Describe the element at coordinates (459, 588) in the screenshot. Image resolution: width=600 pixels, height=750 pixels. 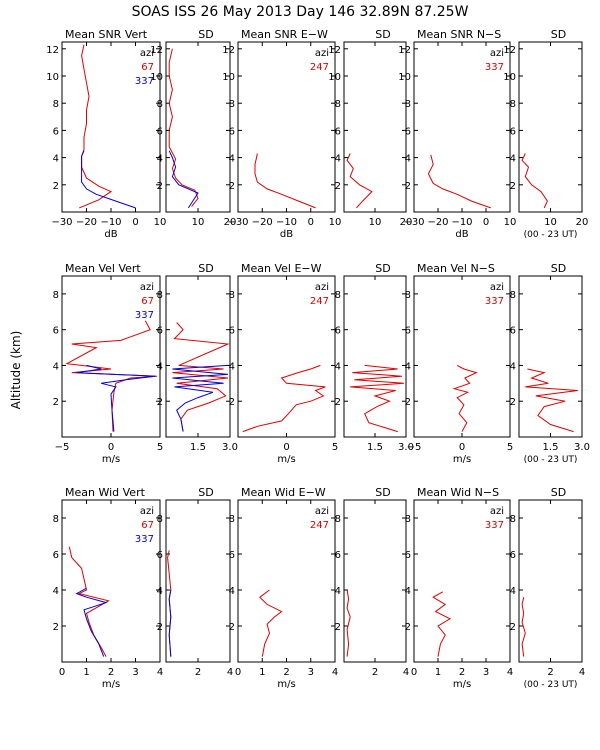
I see `panel-wid-4: Mean Wid N−S 2 4 6 8 0 1 2 3 4 m/s azi 337` at that location.